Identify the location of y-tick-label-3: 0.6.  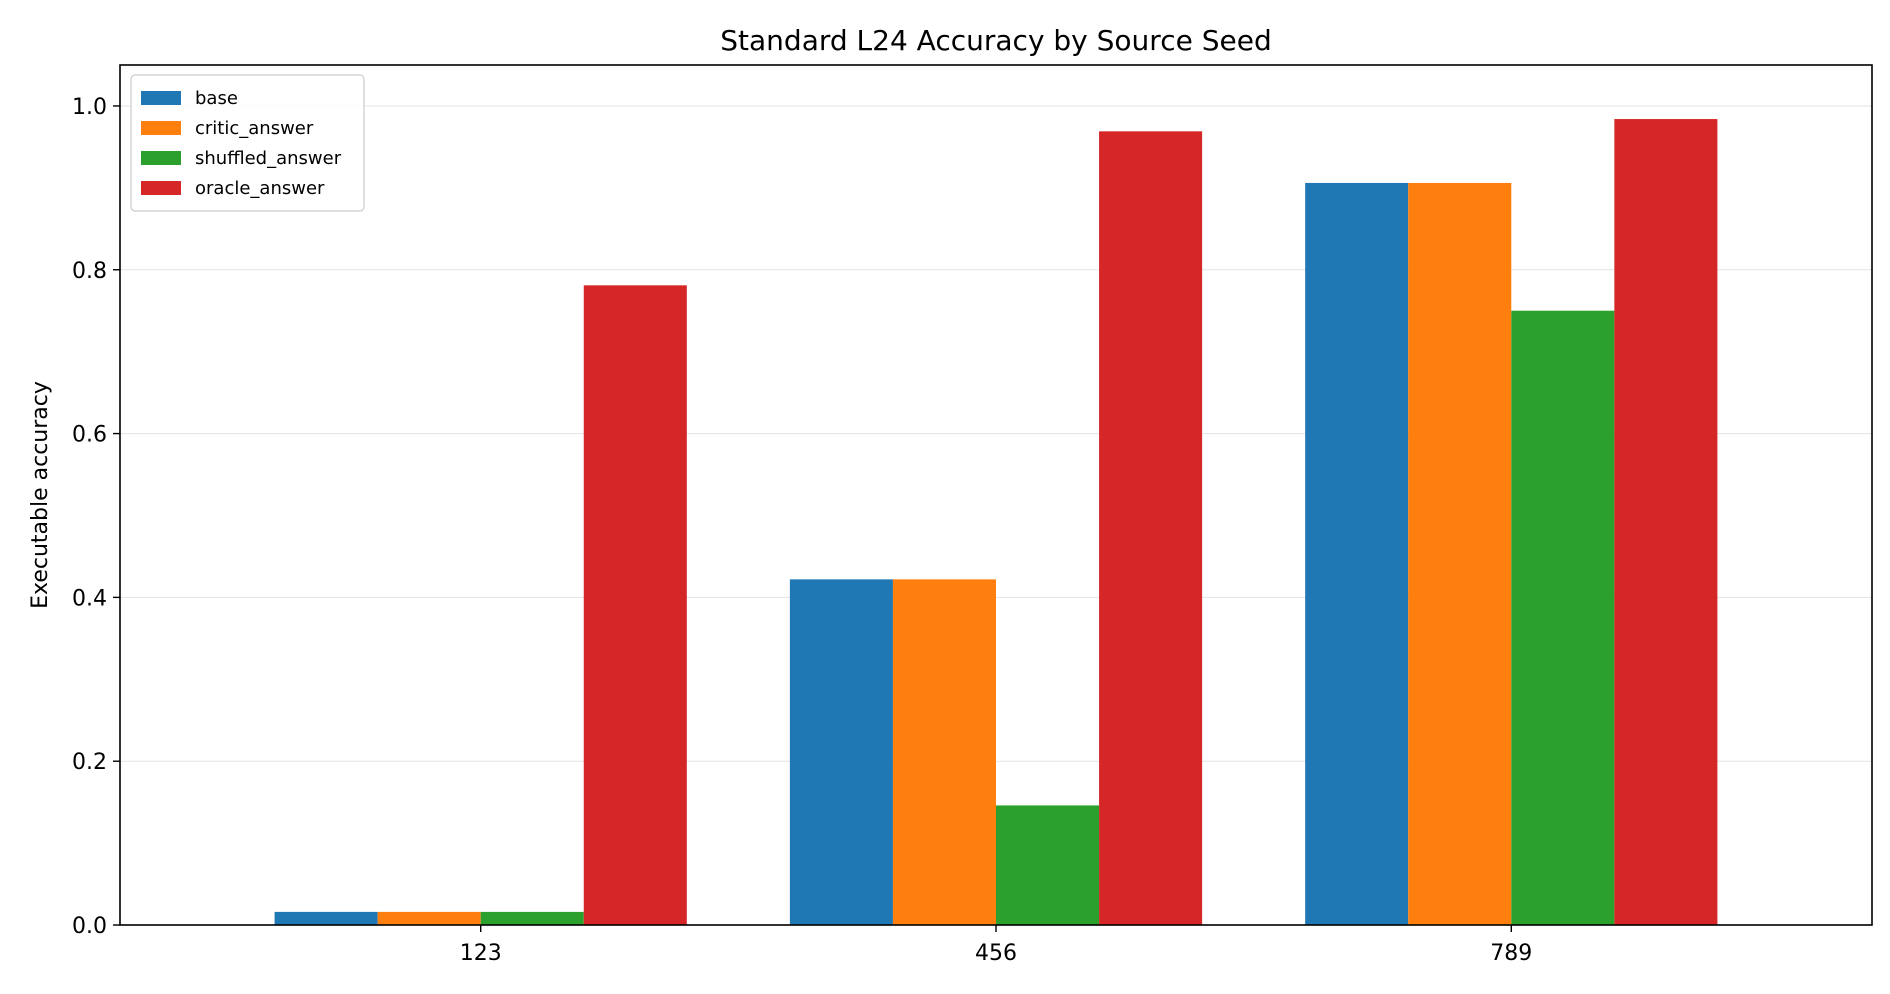
(89, 435).